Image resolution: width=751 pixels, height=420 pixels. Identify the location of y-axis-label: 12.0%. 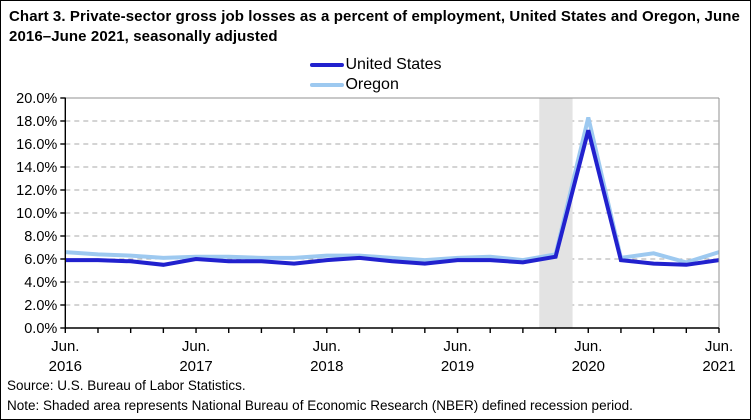
(36, 191).